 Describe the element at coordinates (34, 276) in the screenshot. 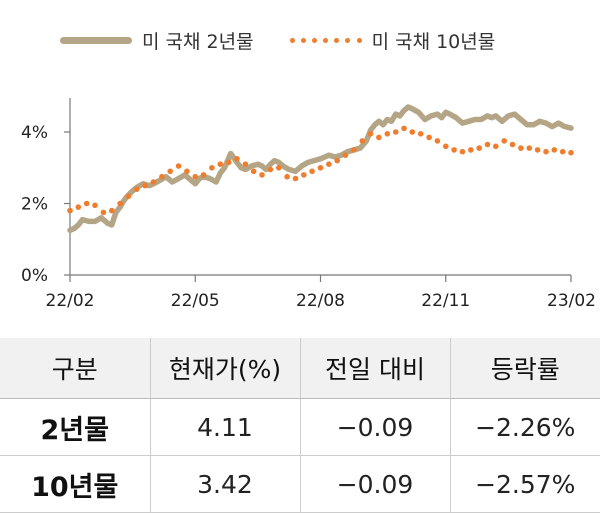

I see `y-tick-label: 0%` at that location.